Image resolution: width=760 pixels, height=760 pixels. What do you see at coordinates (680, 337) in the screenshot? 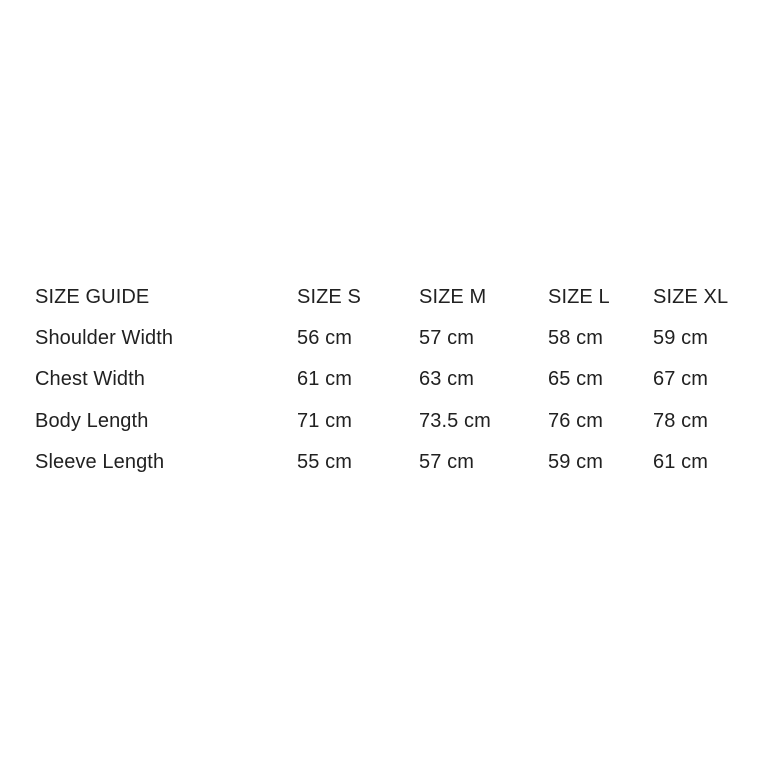
I see `shoulder-width-size-xl: 59 cm` at bounding box center [680, 337].